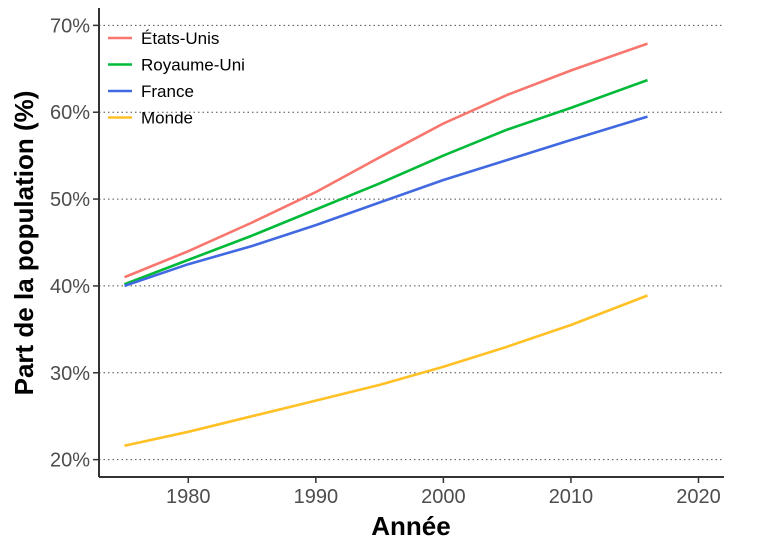  I want to click on x-tick-label: 2010, so click(571, 497).